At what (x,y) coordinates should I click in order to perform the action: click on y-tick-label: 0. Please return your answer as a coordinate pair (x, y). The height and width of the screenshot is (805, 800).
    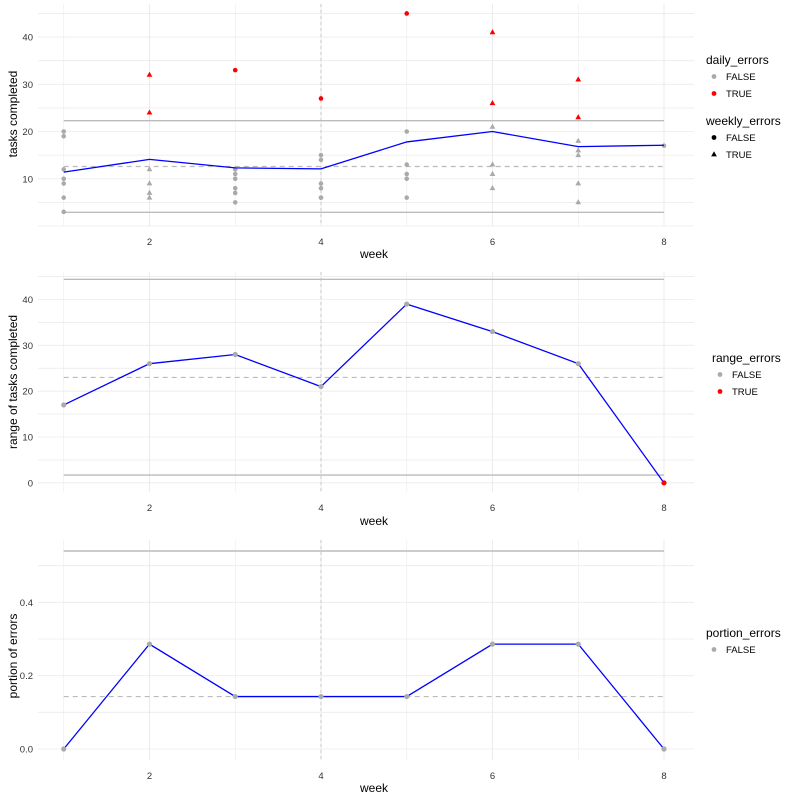
    Looking at the image, I should click on (30, 483).